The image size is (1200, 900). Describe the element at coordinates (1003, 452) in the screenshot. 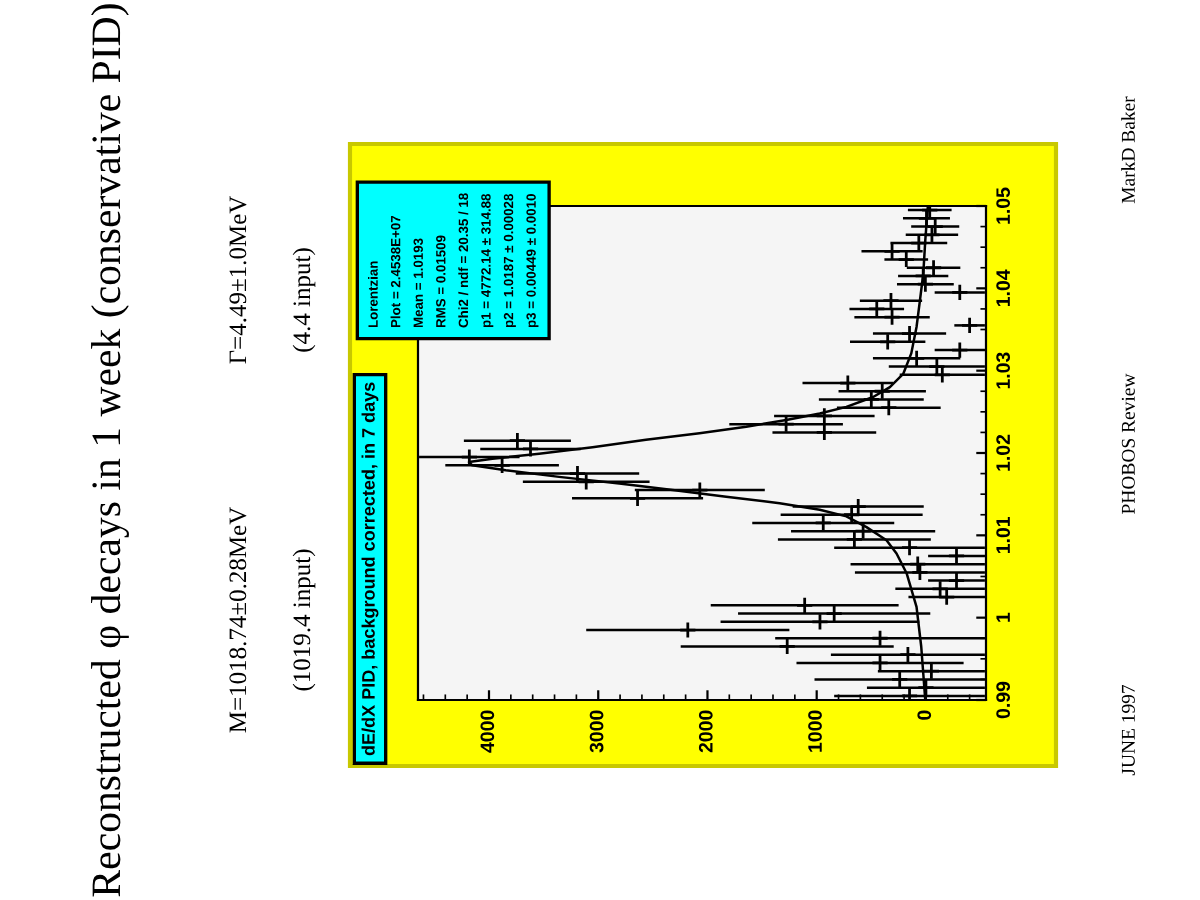

I see `y-tick-label: 1.02` at that location.